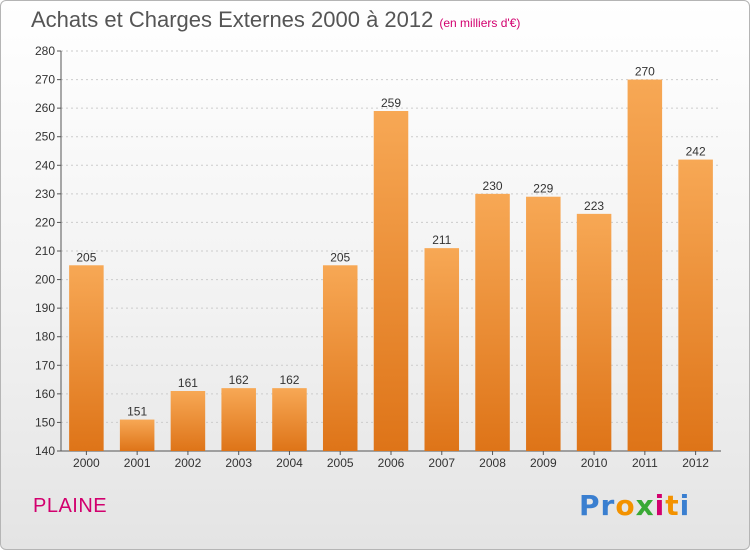 Image resolution: width=750 pixels, height=550 pixels. Describe the element at coordinates (543, 189) in the screenshot. I see `bar-value-label: 229` at that location.